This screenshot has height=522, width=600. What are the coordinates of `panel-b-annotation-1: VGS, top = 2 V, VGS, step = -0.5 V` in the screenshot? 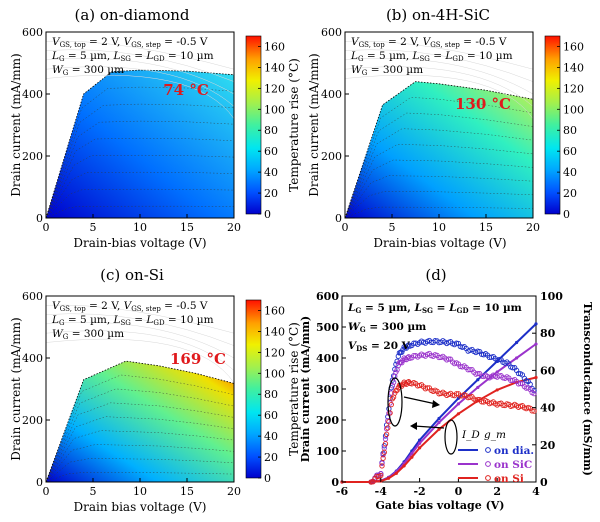 It's located at (429, 42).